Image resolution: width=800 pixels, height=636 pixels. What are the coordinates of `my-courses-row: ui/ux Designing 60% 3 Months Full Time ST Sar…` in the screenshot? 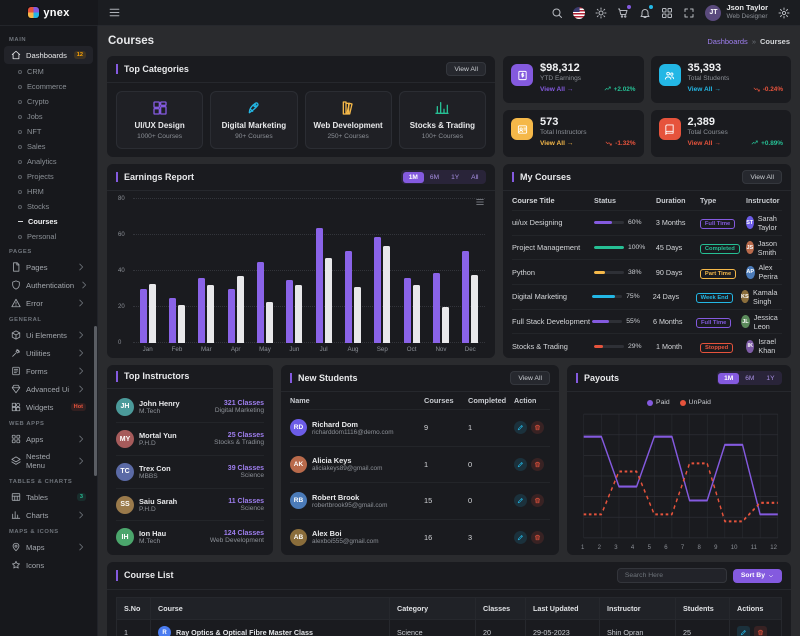 It's located at (647, 223).